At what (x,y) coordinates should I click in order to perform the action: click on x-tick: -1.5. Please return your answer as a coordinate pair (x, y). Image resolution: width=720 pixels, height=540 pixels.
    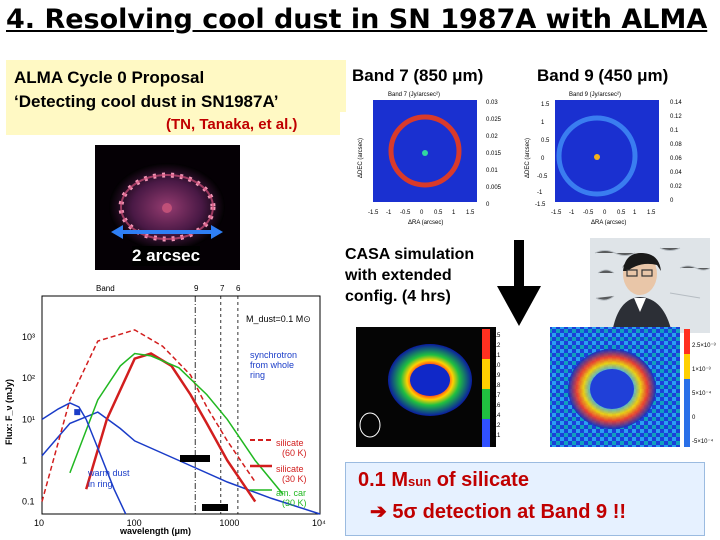
    Looking at the image, I should click on (373, 213).